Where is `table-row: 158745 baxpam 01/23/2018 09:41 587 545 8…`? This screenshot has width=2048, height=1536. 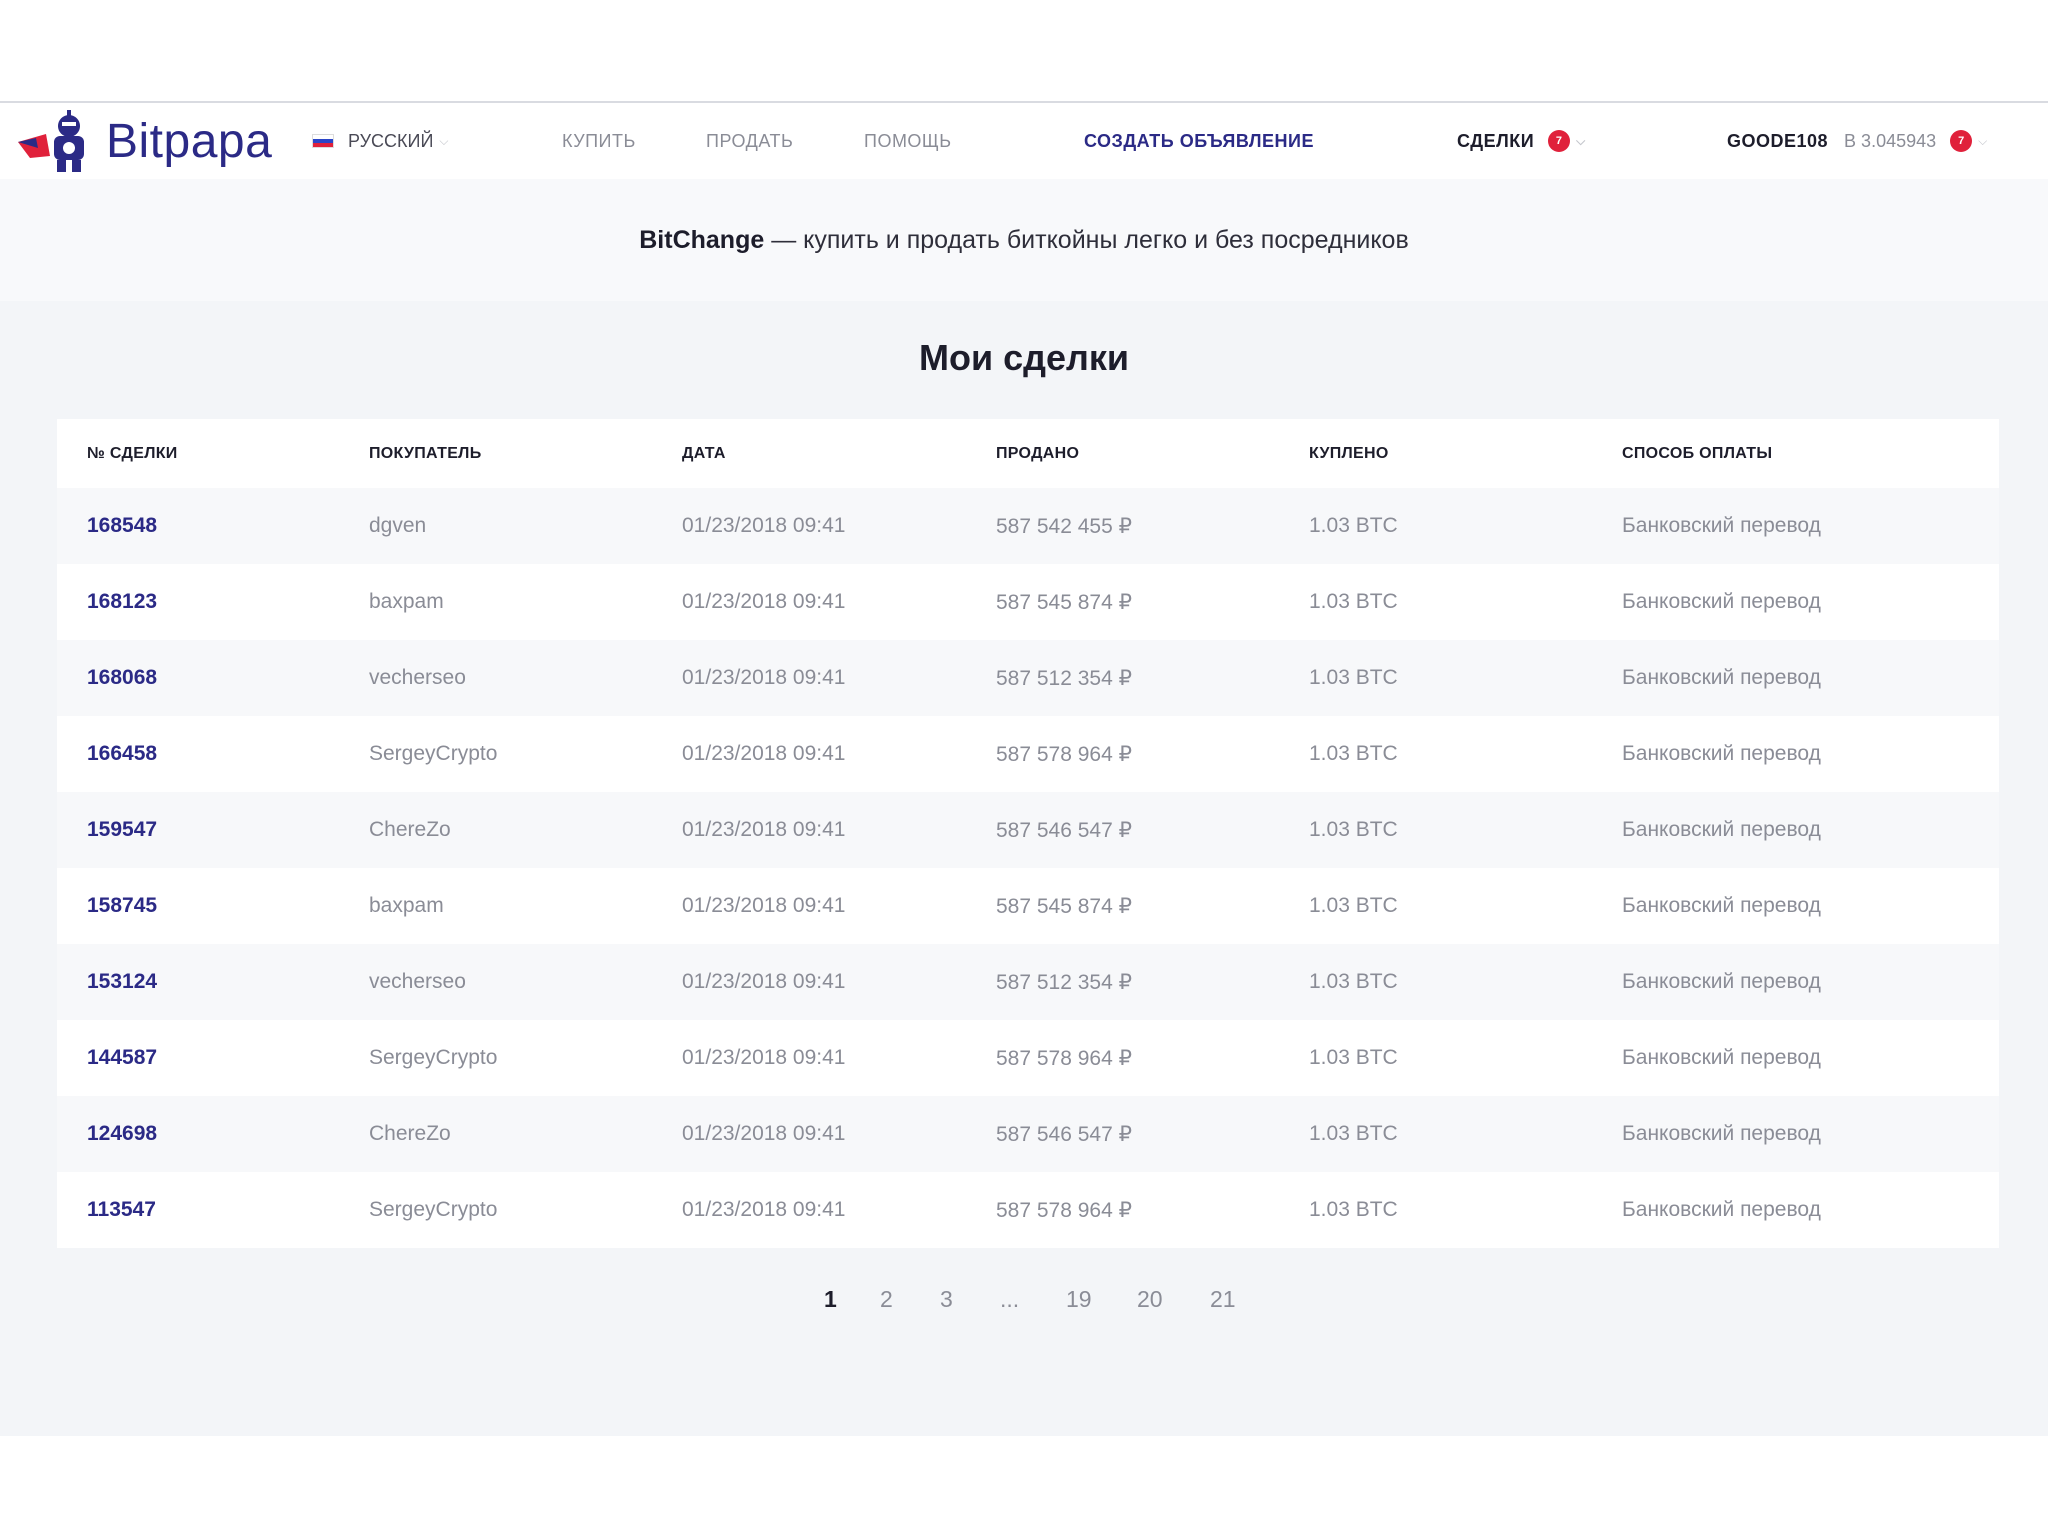 table-row: 158745 baxpam 01/23/2018 09:41 587 545 8… is located at coordinates (1028, 906).